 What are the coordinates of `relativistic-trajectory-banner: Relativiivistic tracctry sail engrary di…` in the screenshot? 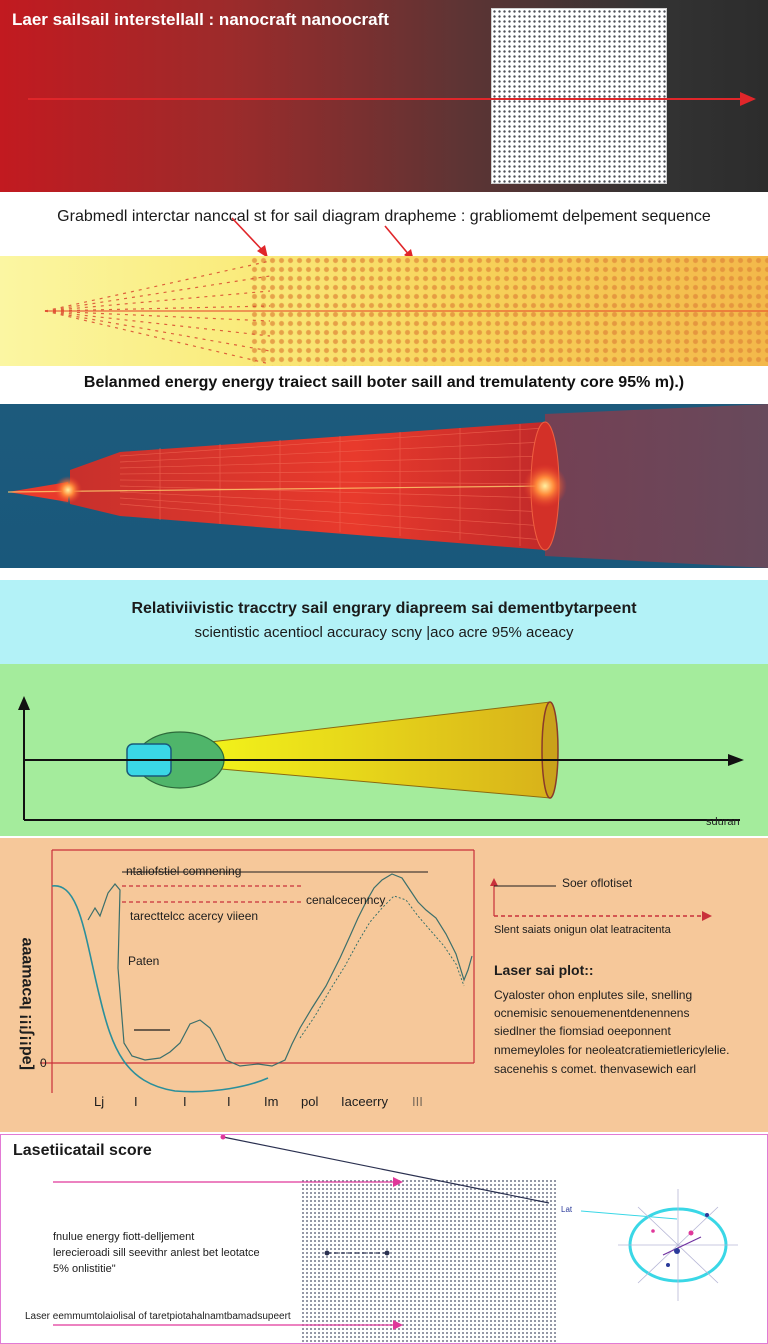 It's located at (384, 622).